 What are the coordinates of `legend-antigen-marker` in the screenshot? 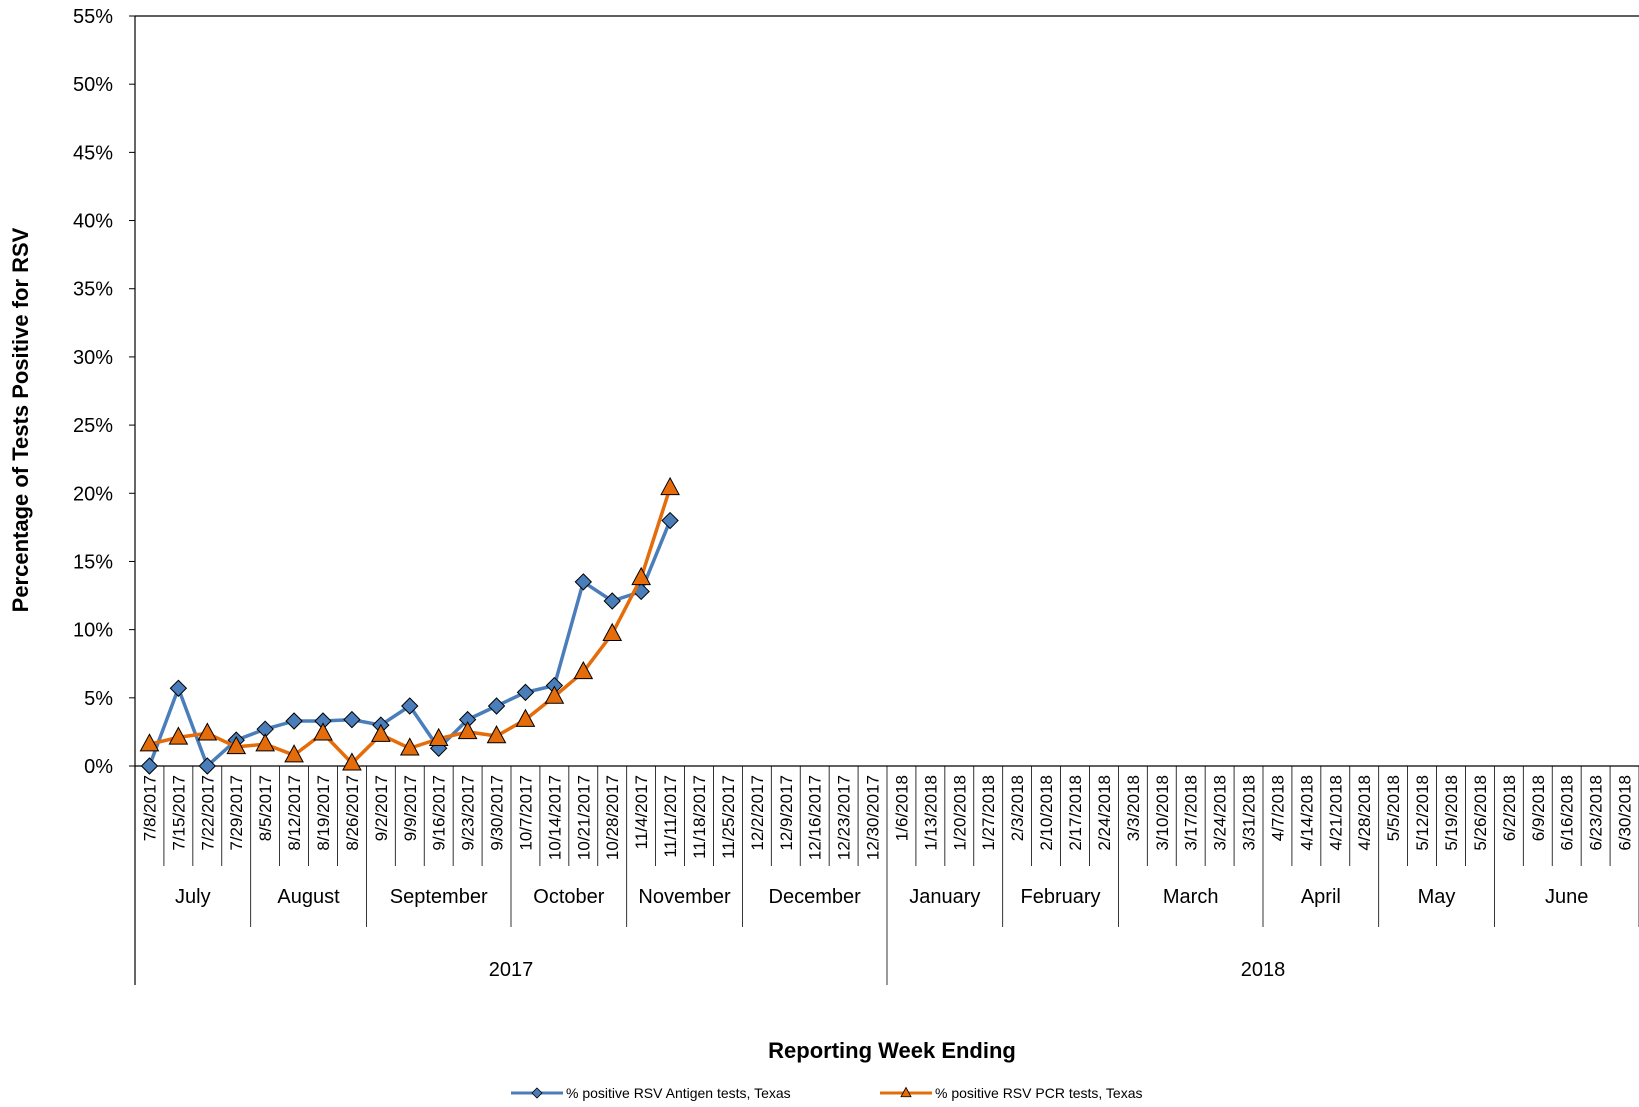 It's located at (537, 1093).